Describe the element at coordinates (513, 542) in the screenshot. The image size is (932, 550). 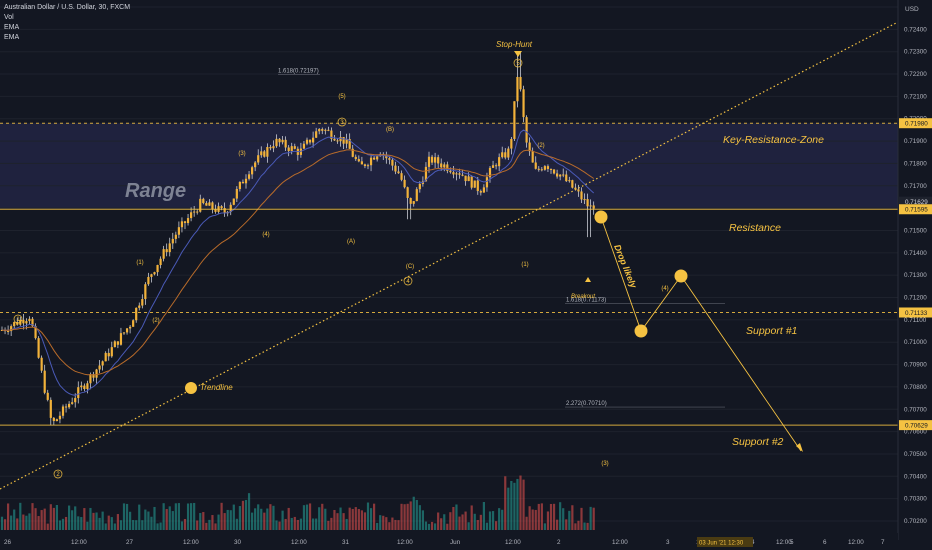
I see `time-tick: 12:00` at that location.